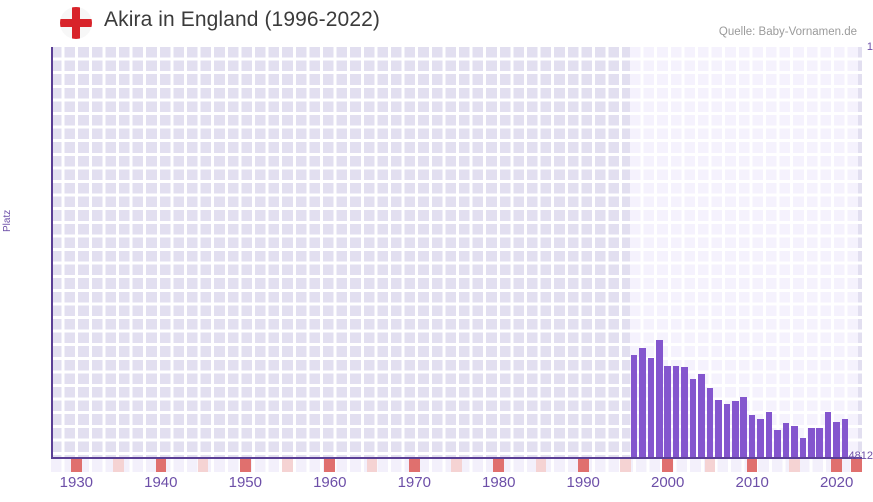 The height and width of the screenshot is (502, 873). What do you see at coordinates (803, 448) in the screenshot?
I see `bar-2016` at bounding box center [803, 448].